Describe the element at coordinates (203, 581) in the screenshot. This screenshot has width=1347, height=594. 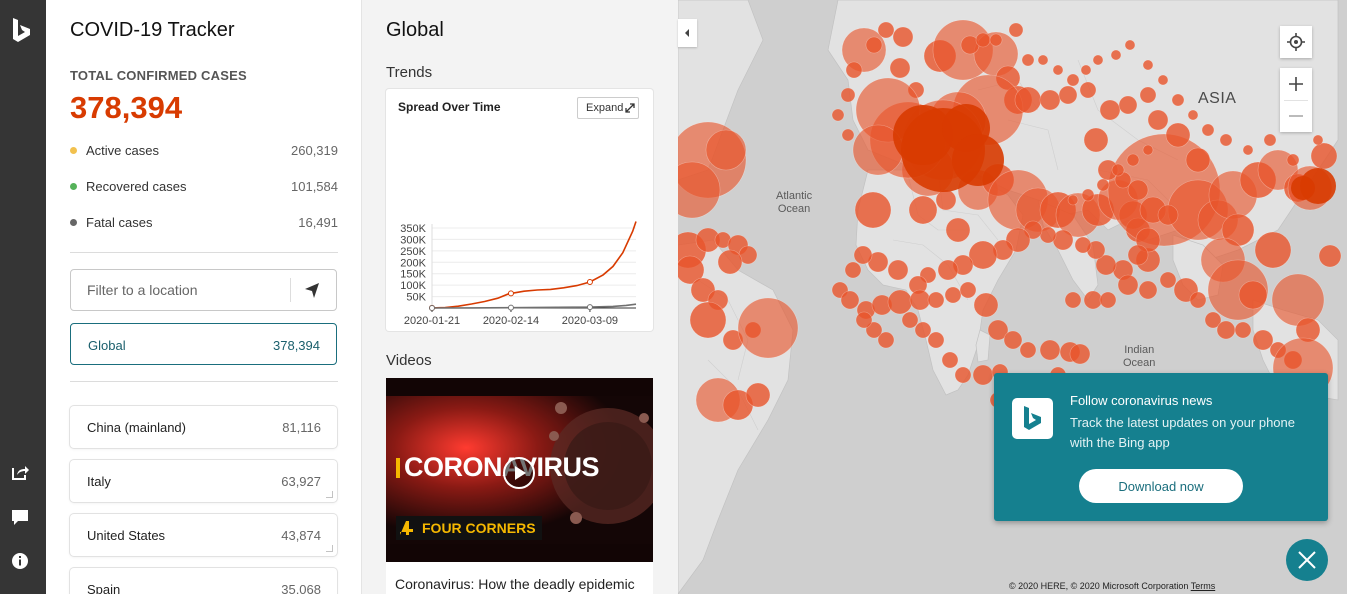
I see `location-item-spain: Spain 35,068` at that location.